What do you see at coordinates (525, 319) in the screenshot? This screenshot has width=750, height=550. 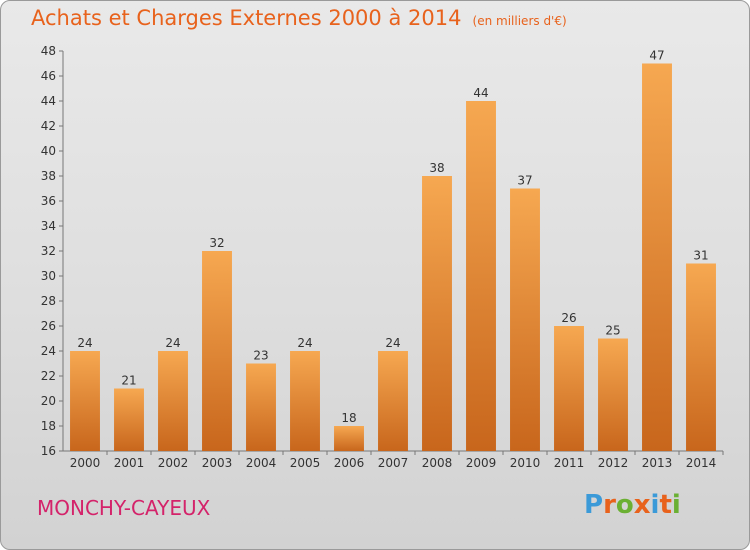 I see `bar-2010` at bounding box center [525, 319].